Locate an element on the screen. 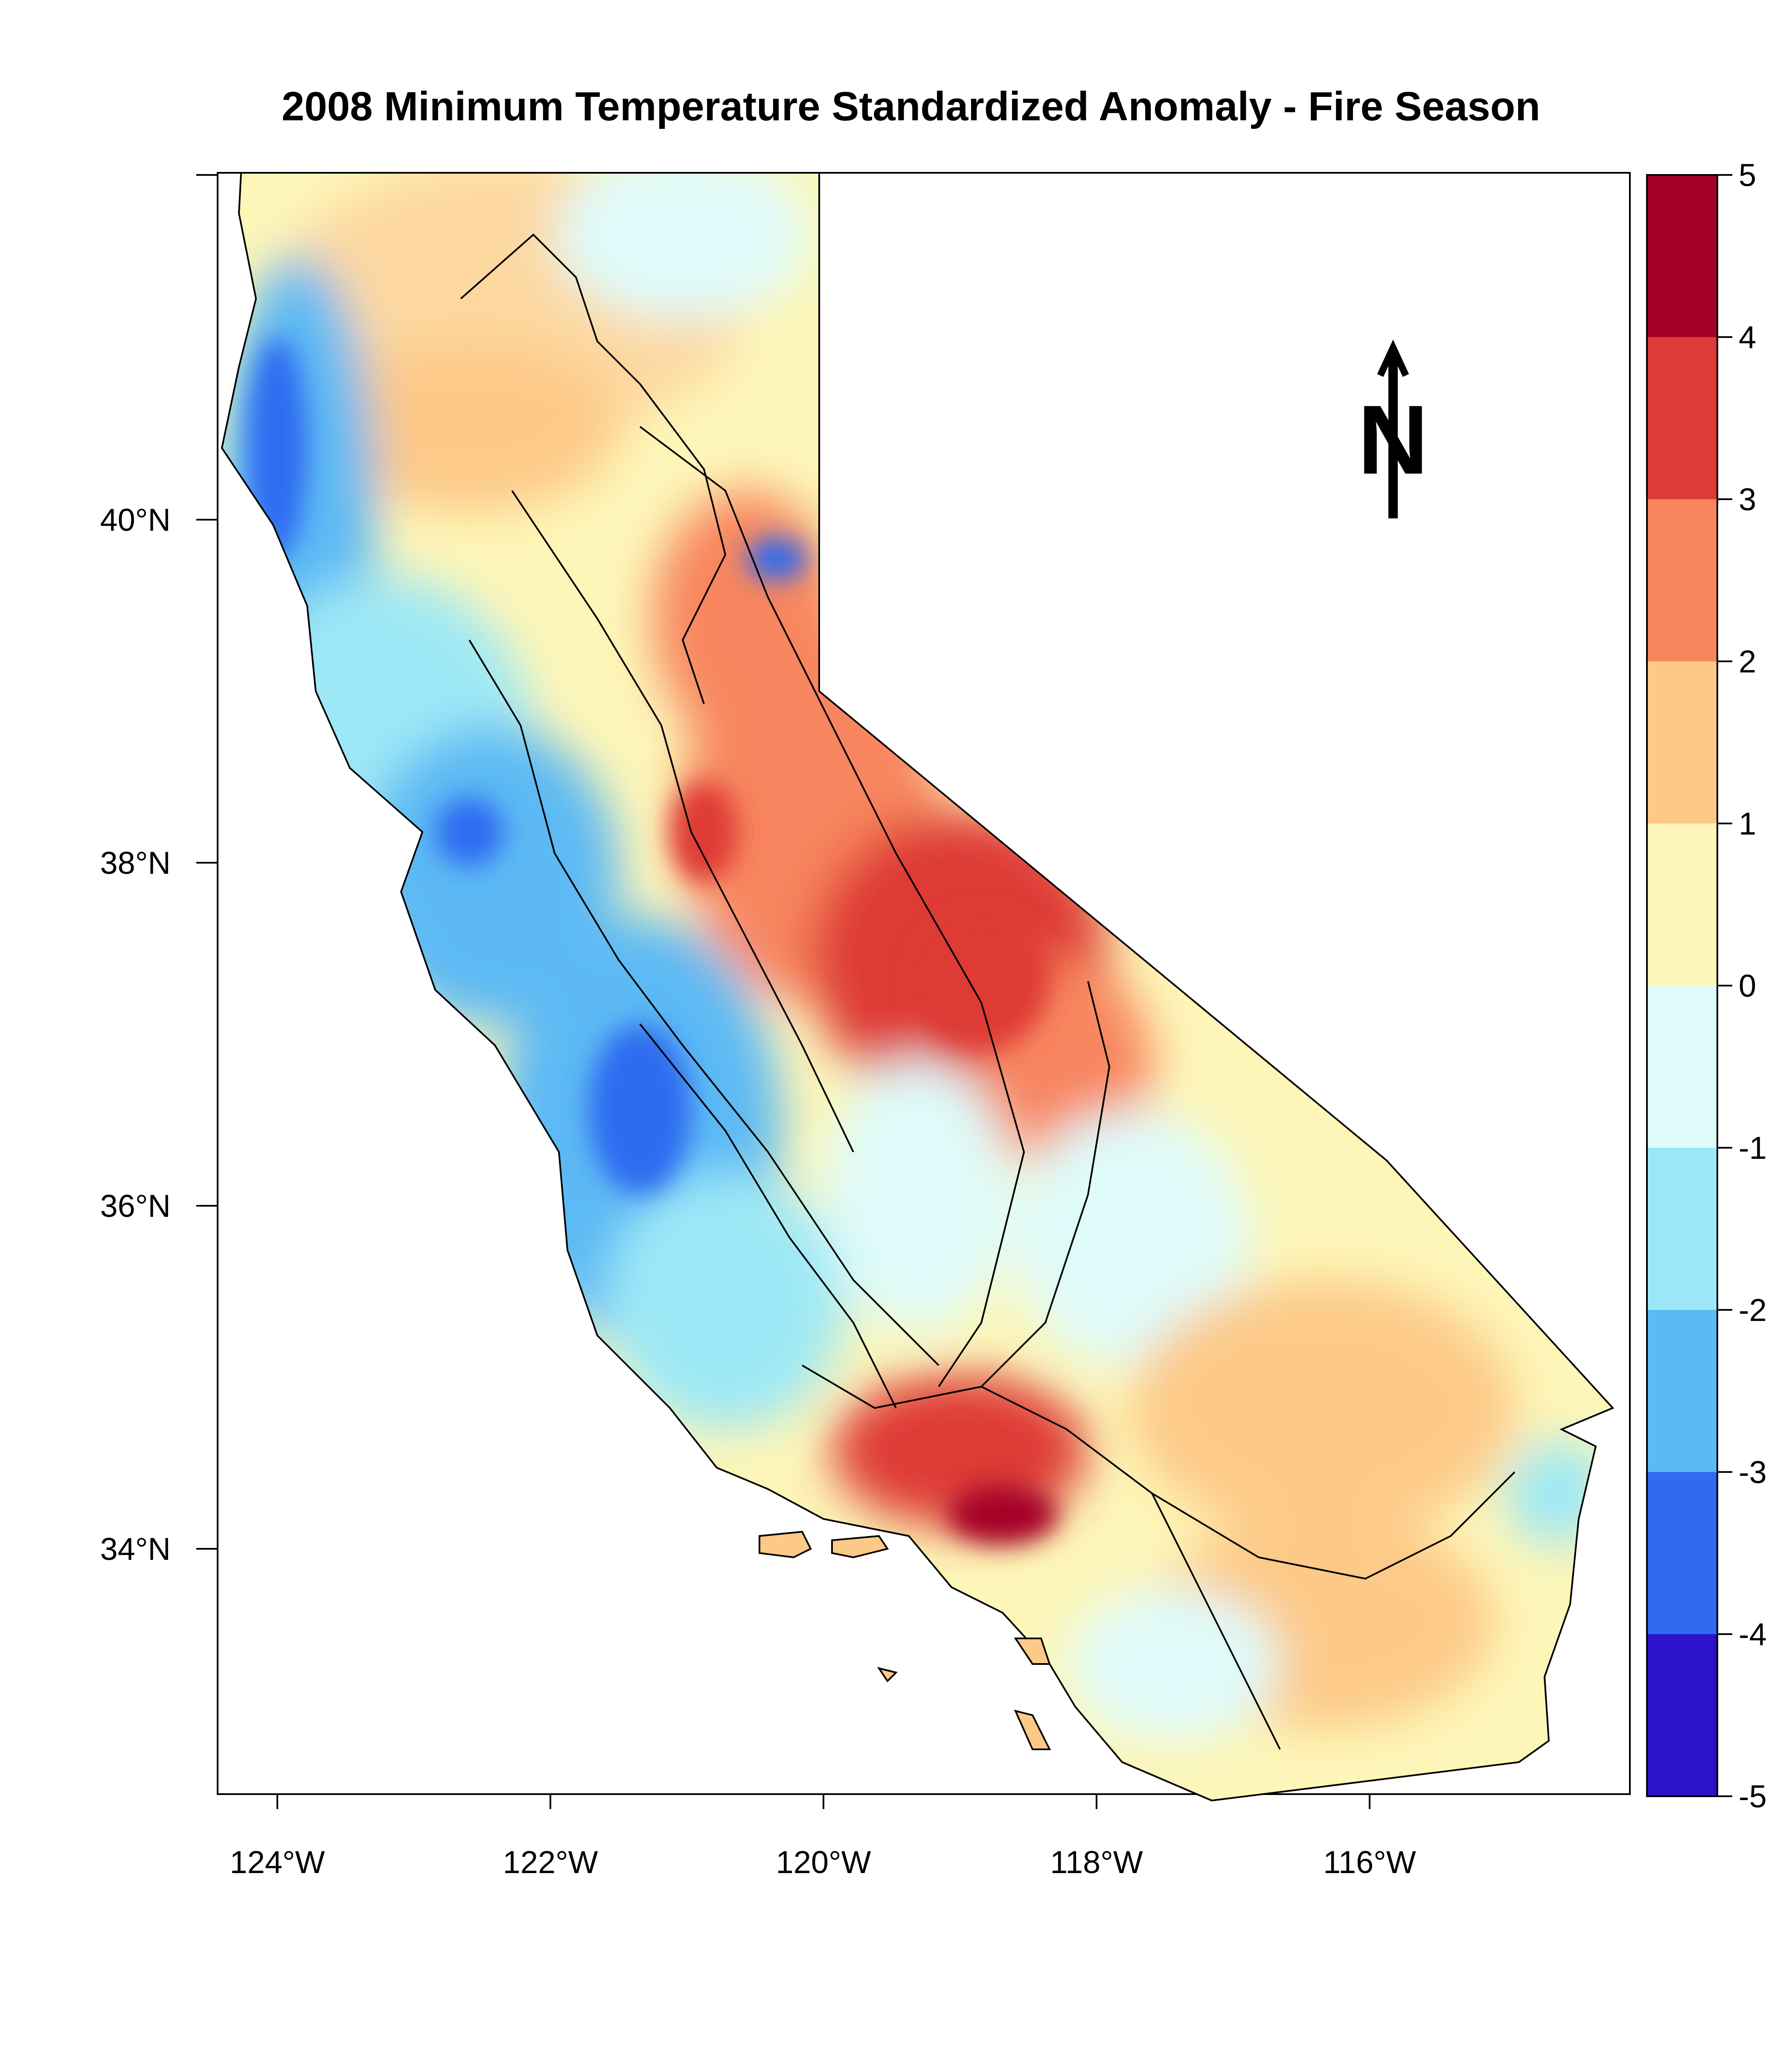 Image resolution: width=1792 pixels, height=2048 pixels. legend-tick-label: -2 is located at coordinates (1753, 1310).